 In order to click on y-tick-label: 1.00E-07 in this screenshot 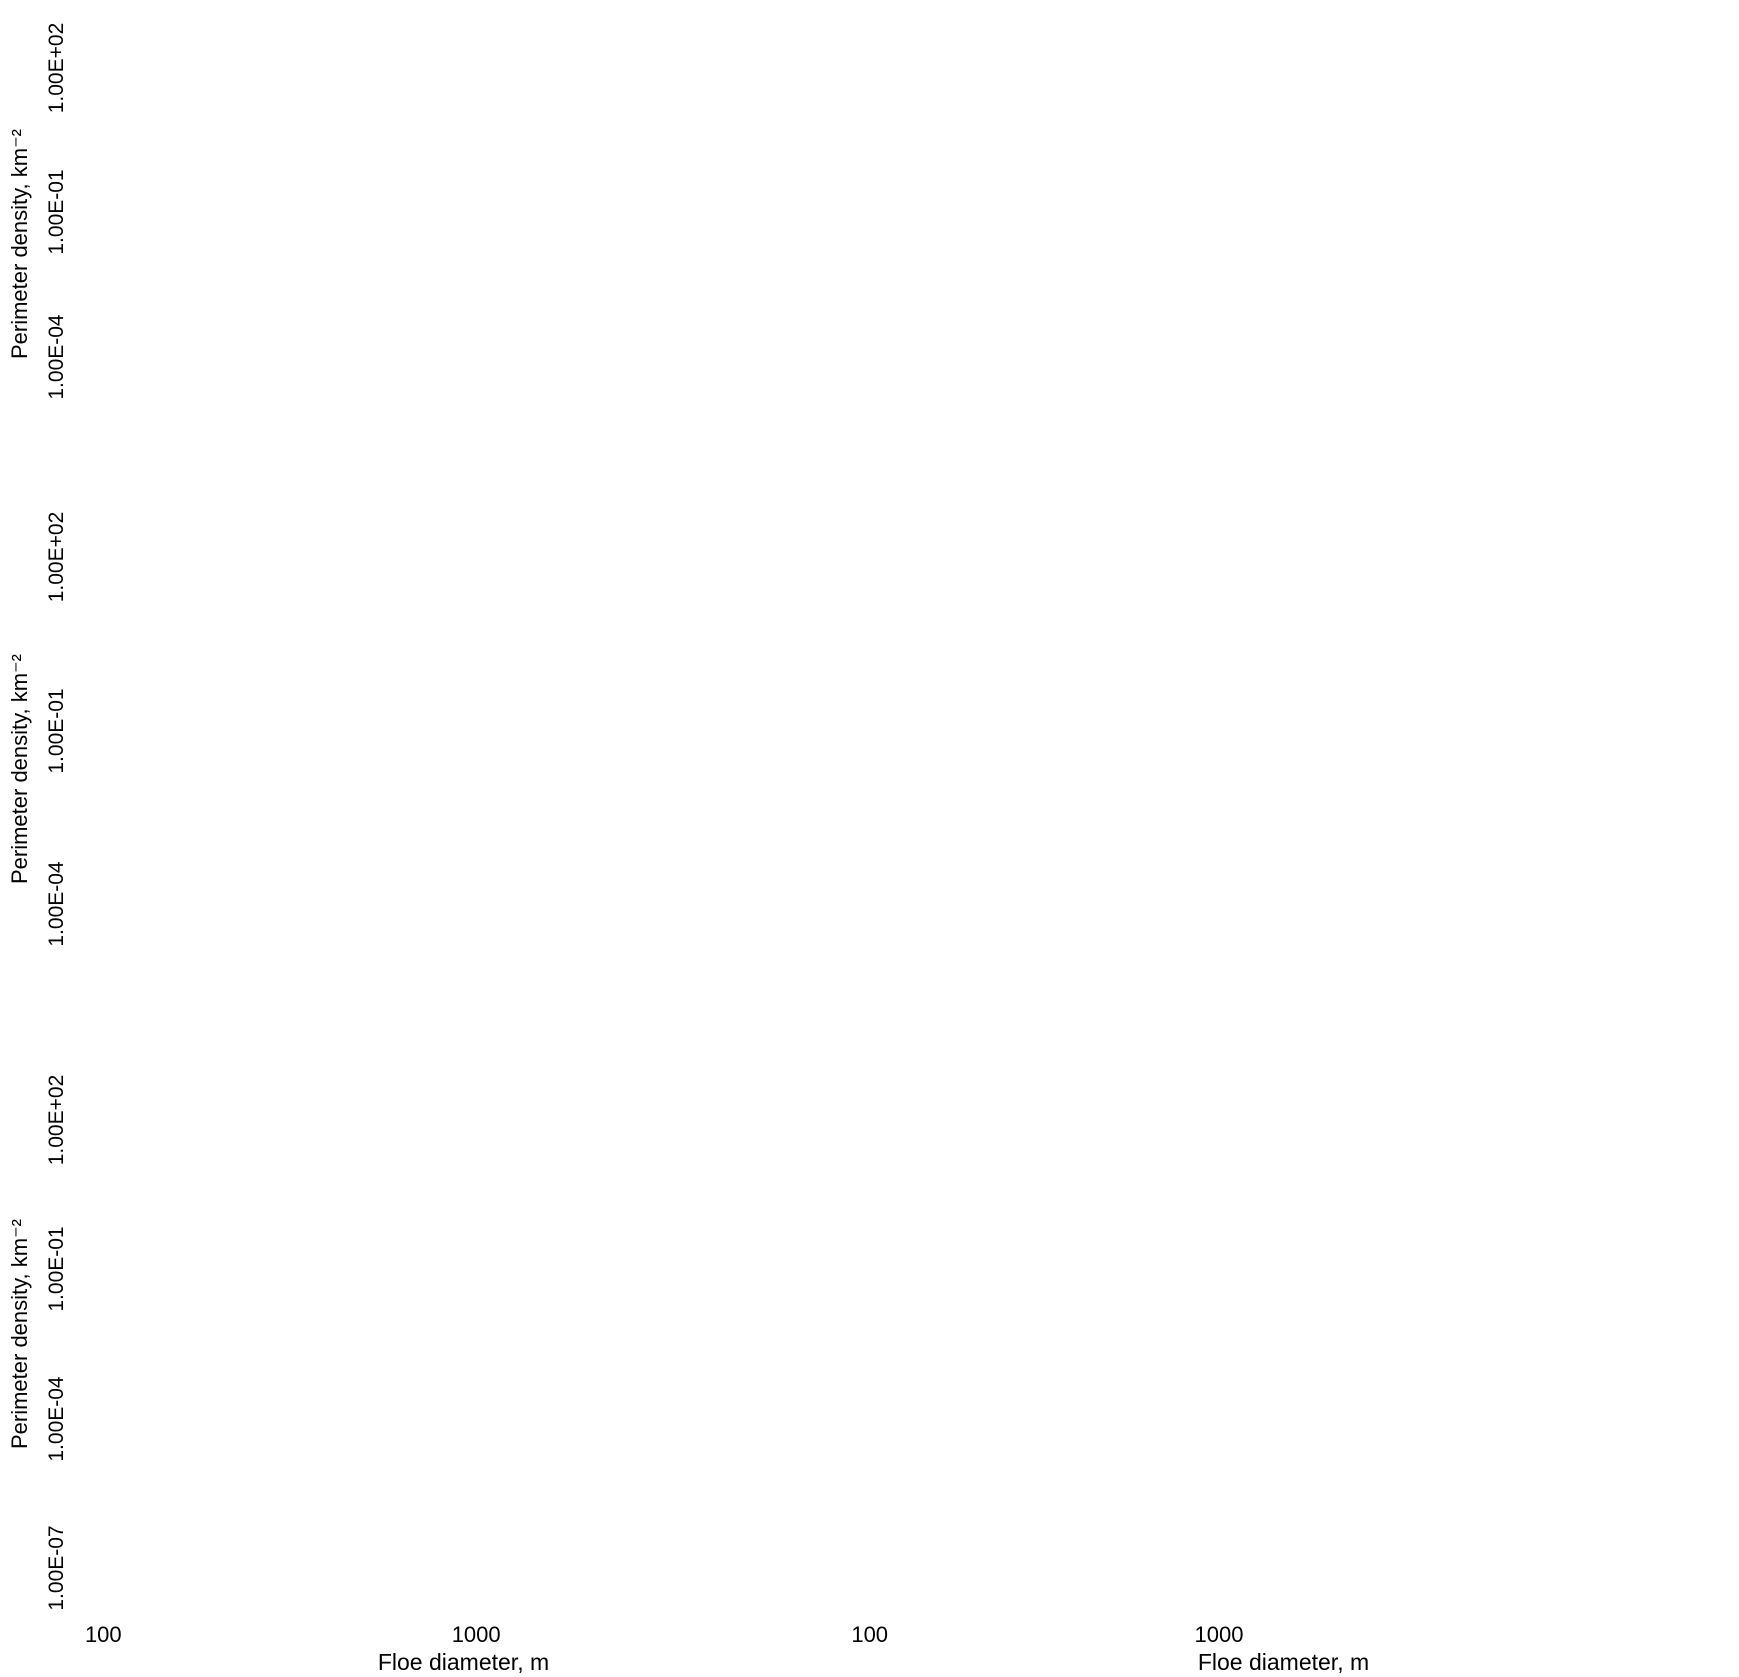, I will do `click(56, 1568)`.